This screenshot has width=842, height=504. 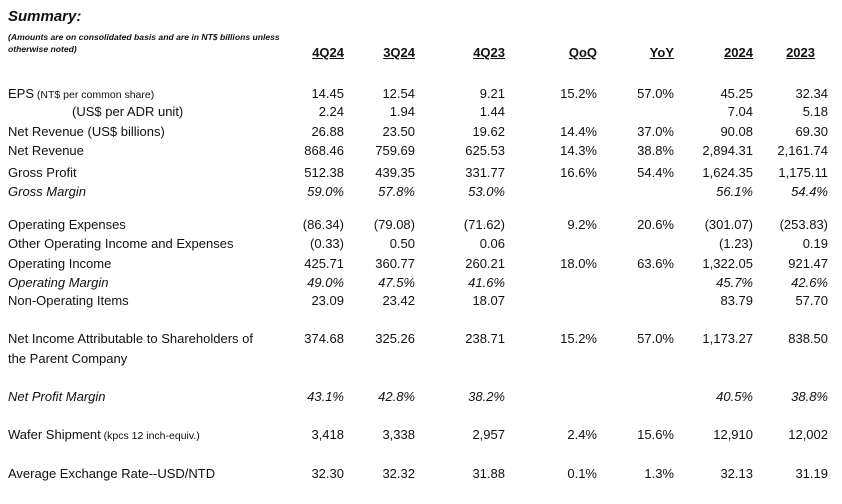 What do you see at coordinates (395, 150) in the screenshot?
I see `cell-net-revenue-3q24: 759.69` at bounding box center [395, 150].